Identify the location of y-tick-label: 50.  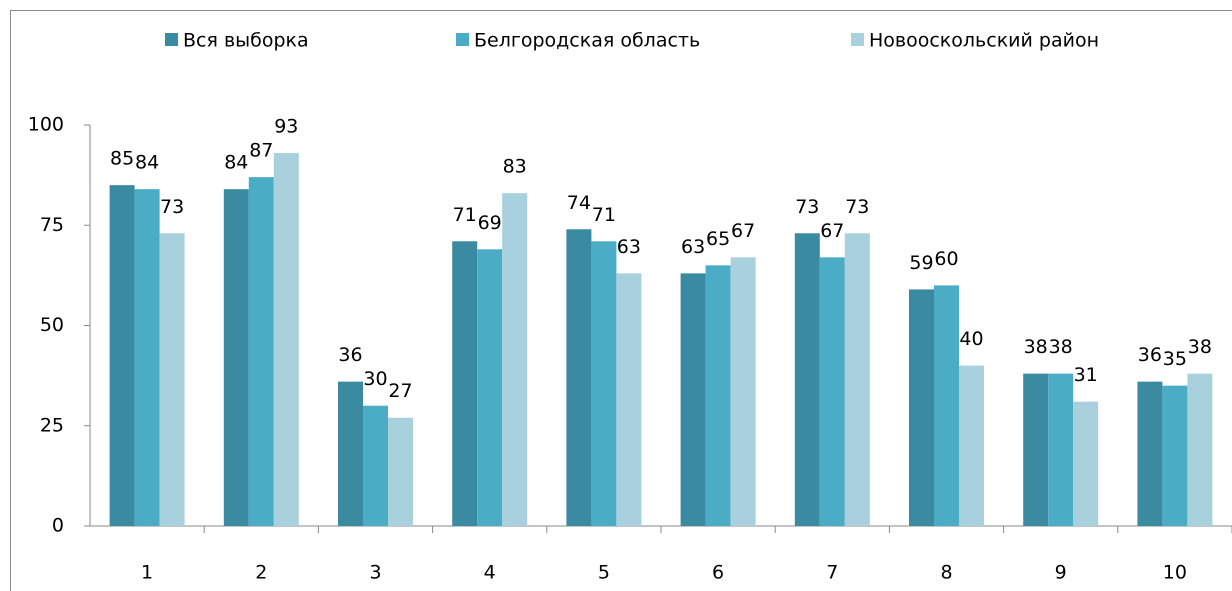
(52, 325).